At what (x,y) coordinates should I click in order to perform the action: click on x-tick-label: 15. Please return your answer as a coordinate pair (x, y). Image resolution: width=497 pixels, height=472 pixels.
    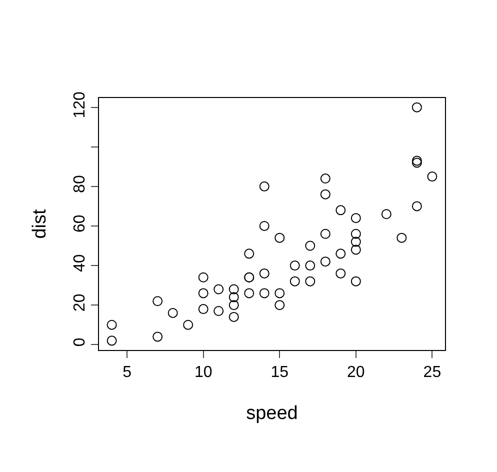
    Looking at the image, I should click on (279, 373).